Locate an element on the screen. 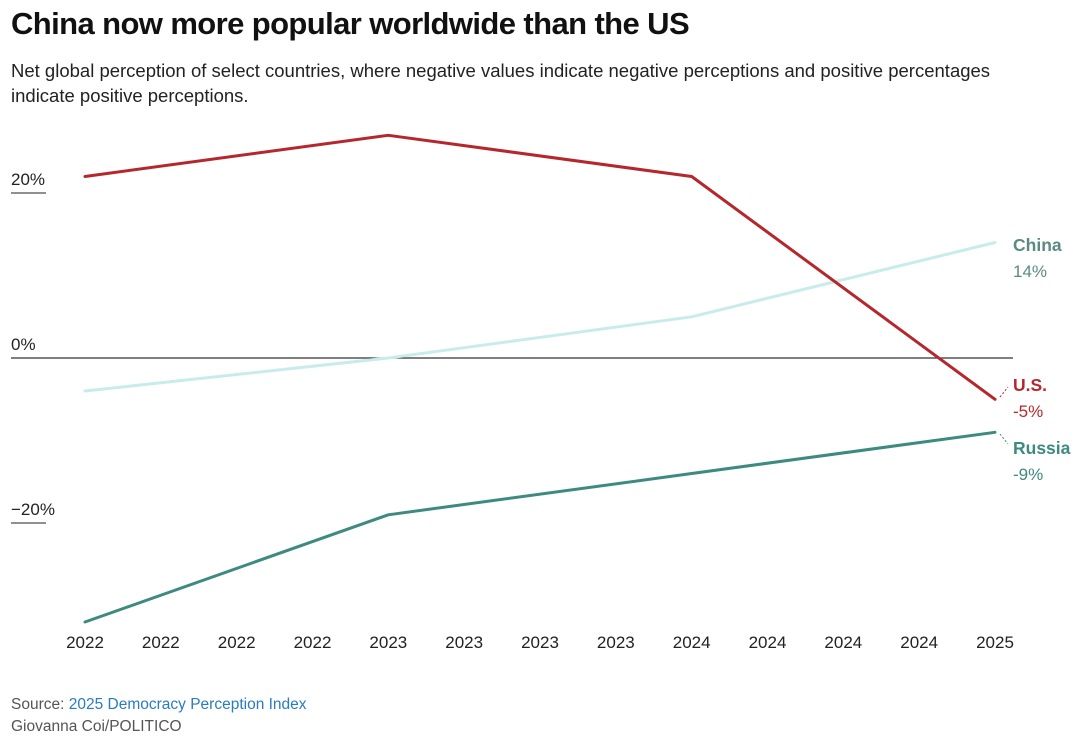 Image resolution: width=1080 pixels, height=744 pixels. y-tick-label-neg-20: −20% is located at coordinates (33, 509).